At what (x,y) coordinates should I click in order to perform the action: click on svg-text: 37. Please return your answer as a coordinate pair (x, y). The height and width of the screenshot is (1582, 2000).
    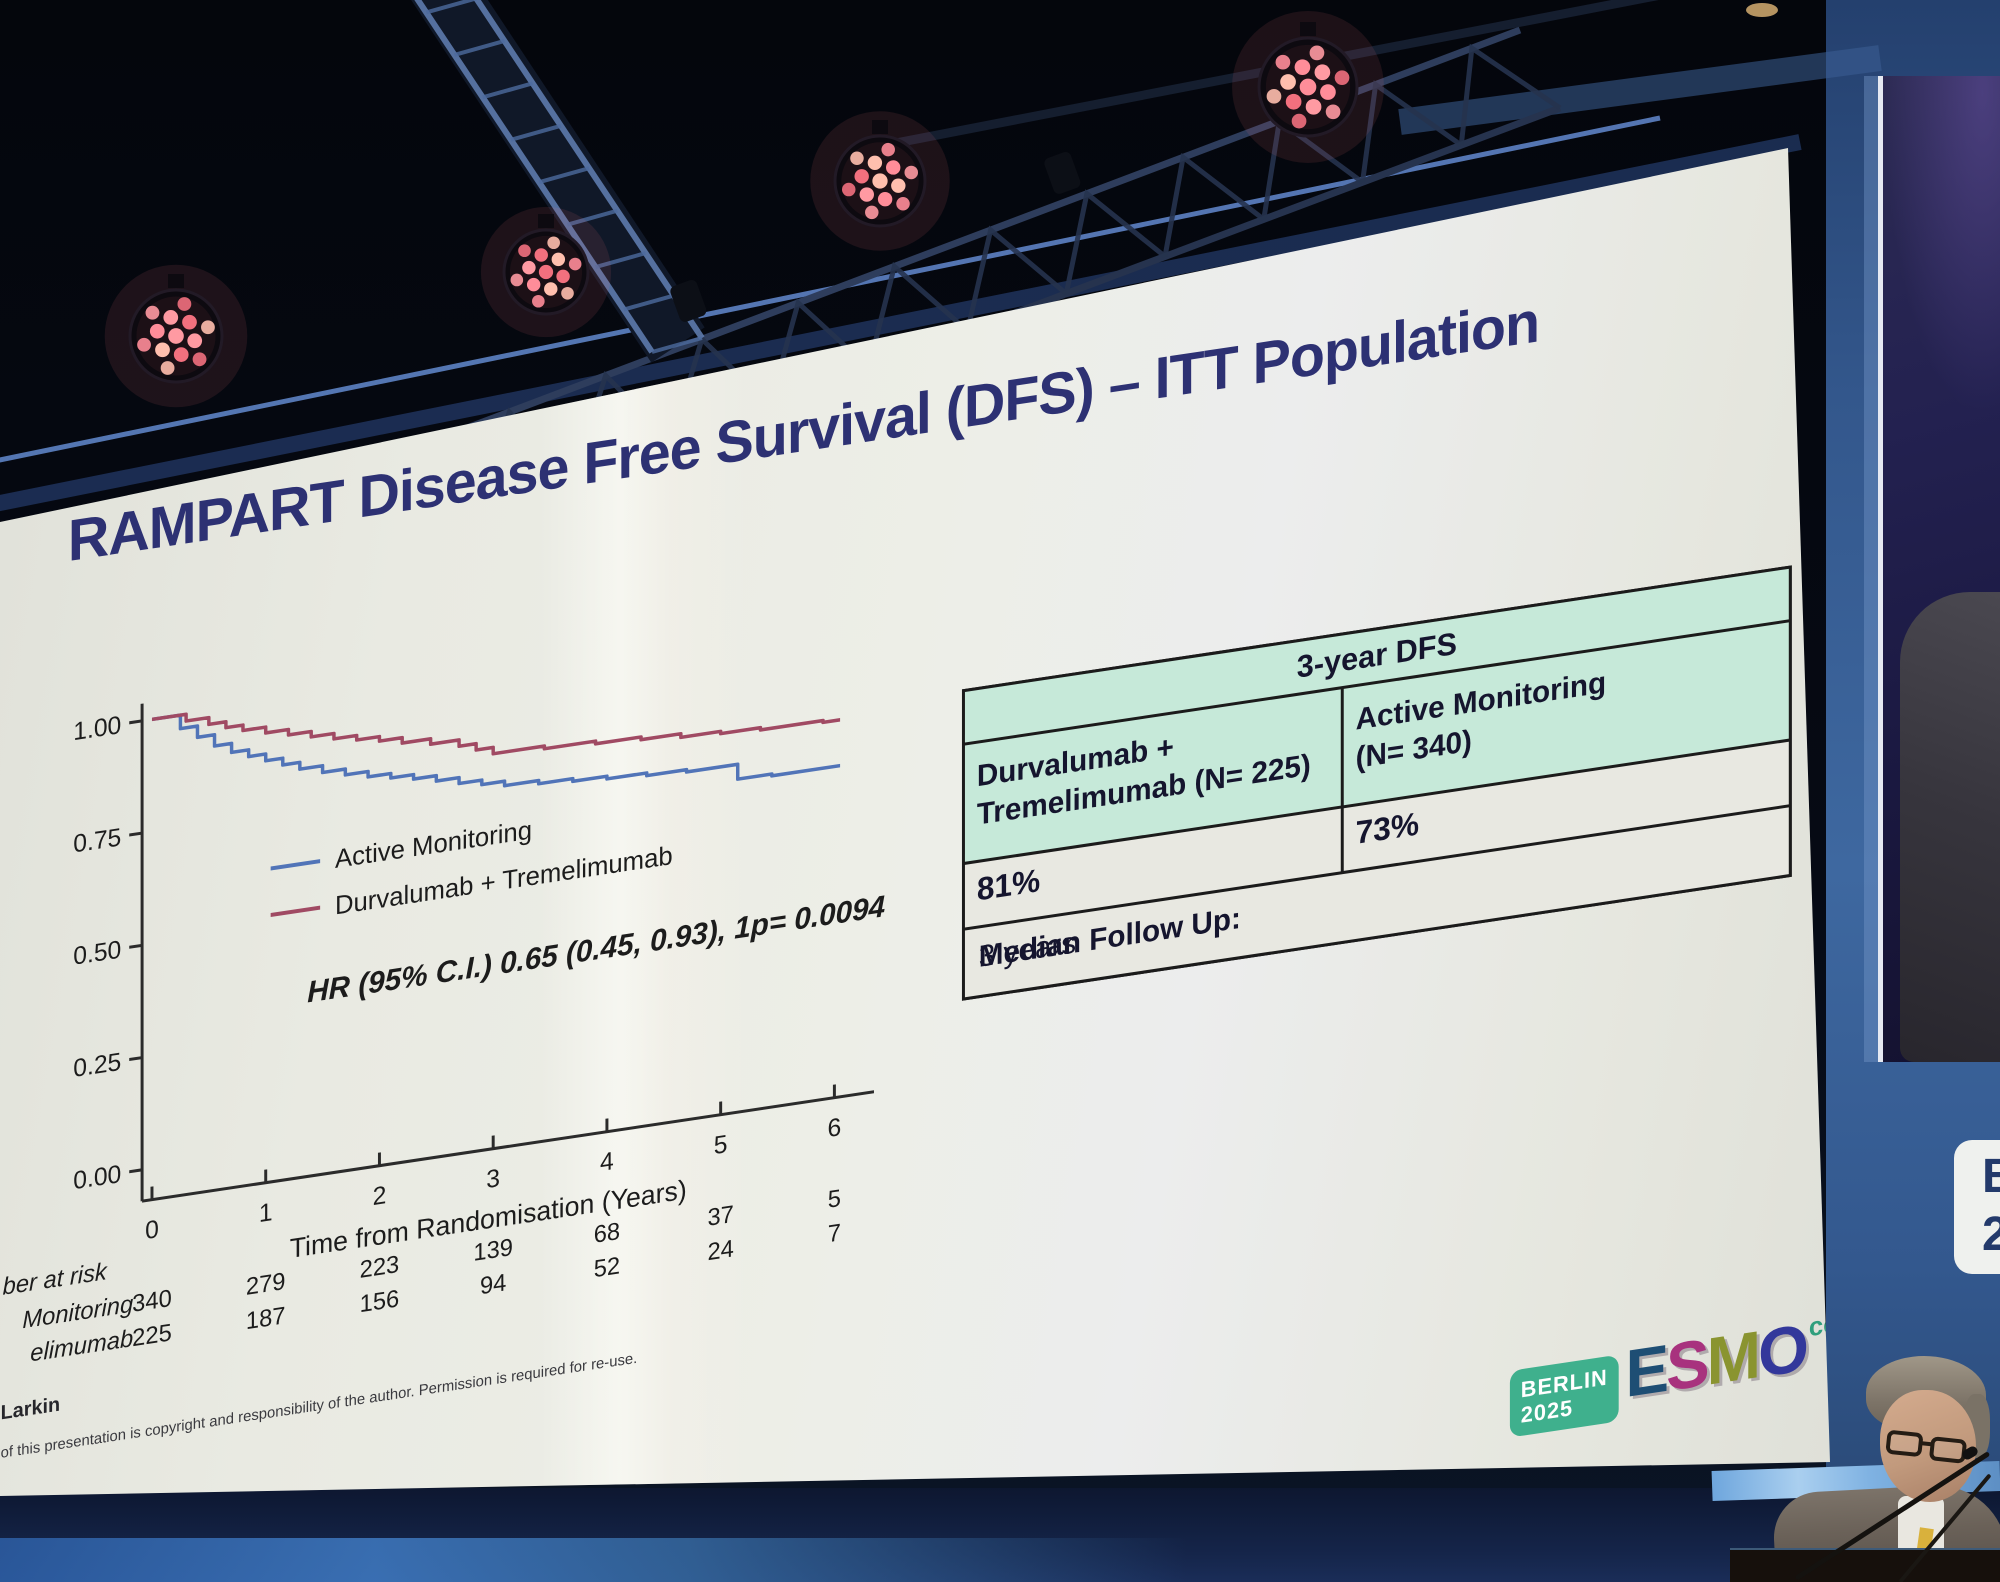
    Looking at the image, I should click on (720, 1216).